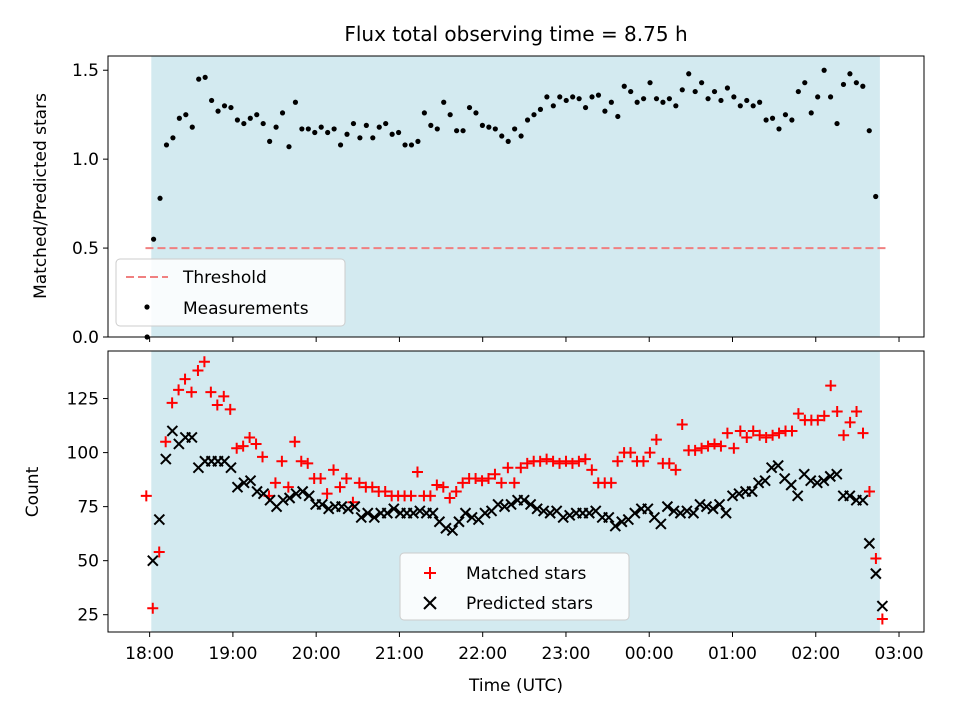 The image size is (960, 720). I want to click on top-y-tick-label: 0.5, so click(85, 249).